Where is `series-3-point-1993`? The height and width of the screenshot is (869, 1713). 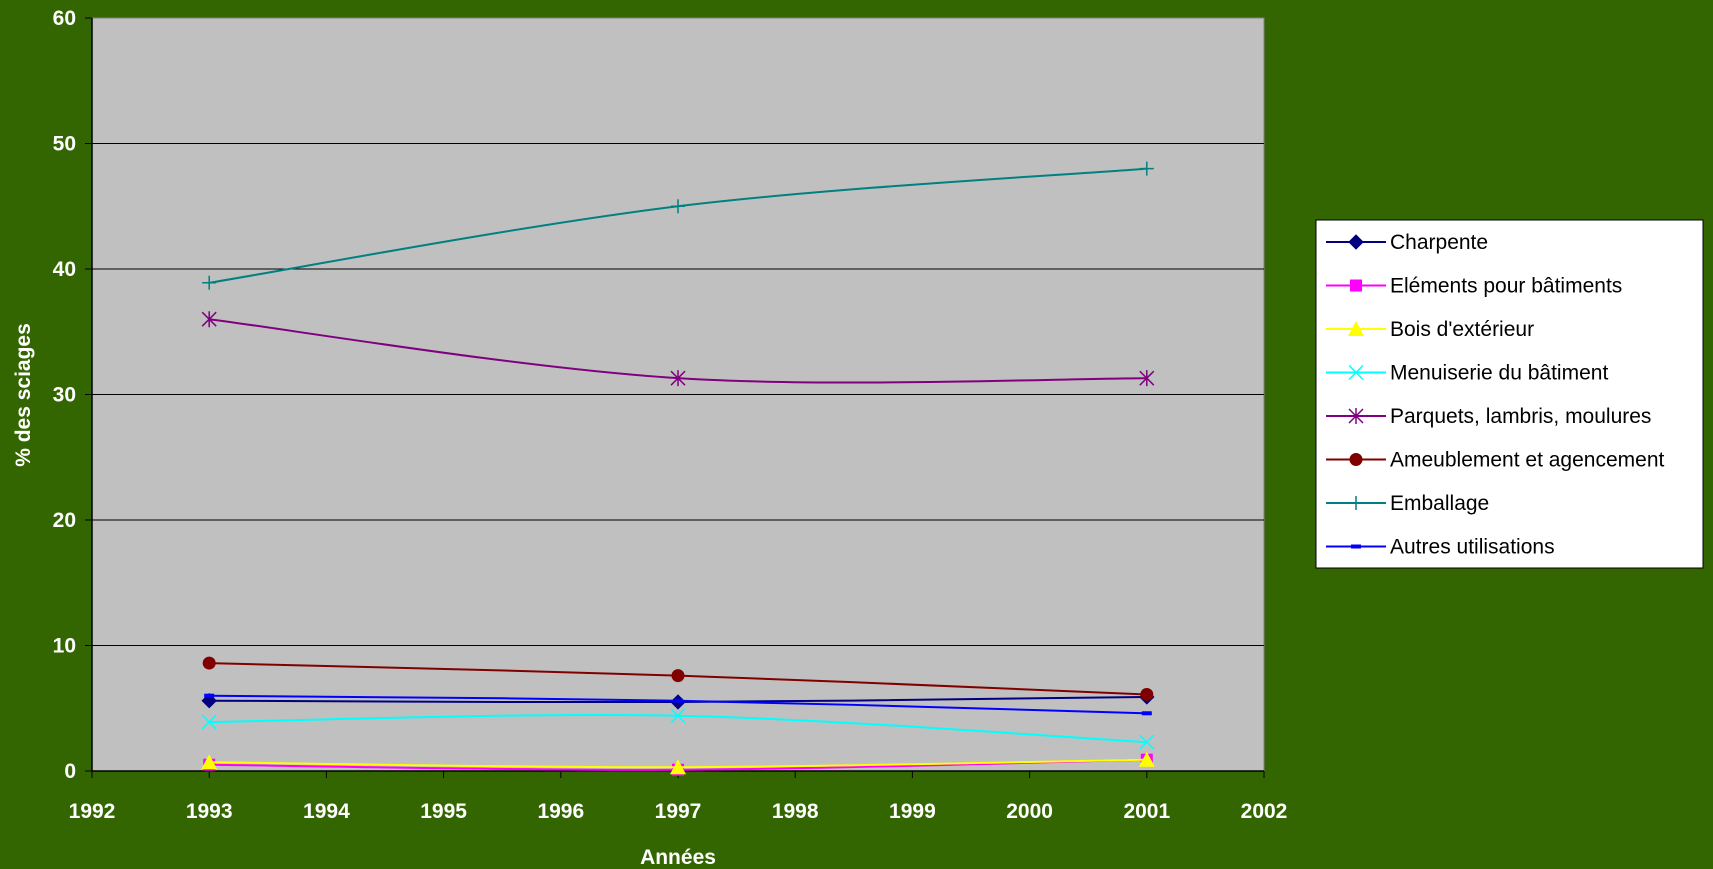 series-3-point-1993 is located at coordinates (209, 722).